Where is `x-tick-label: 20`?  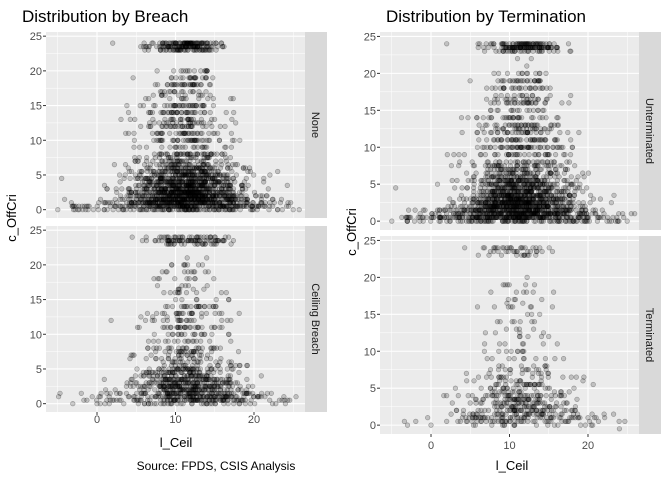
x-tick-label: 20 is located at coordinates (254, 420).